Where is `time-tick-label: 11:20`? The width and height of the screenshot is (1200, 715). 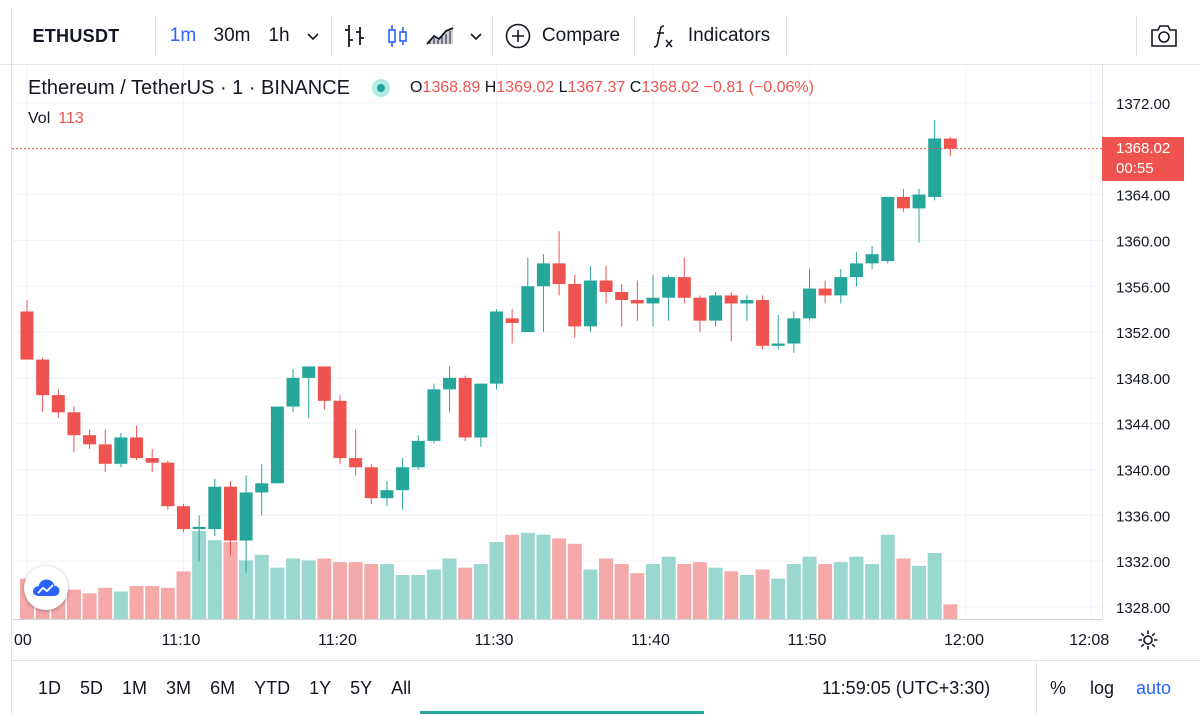 time-tick-label: 11:20 is located at coordinates (337, 640).